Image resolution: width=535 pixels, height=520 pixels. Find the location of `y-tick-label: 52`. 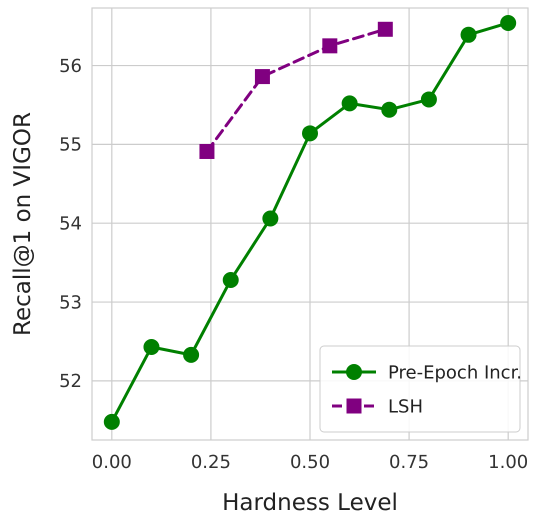

y-tick-label: 52 is located at coordinates (70, 381).